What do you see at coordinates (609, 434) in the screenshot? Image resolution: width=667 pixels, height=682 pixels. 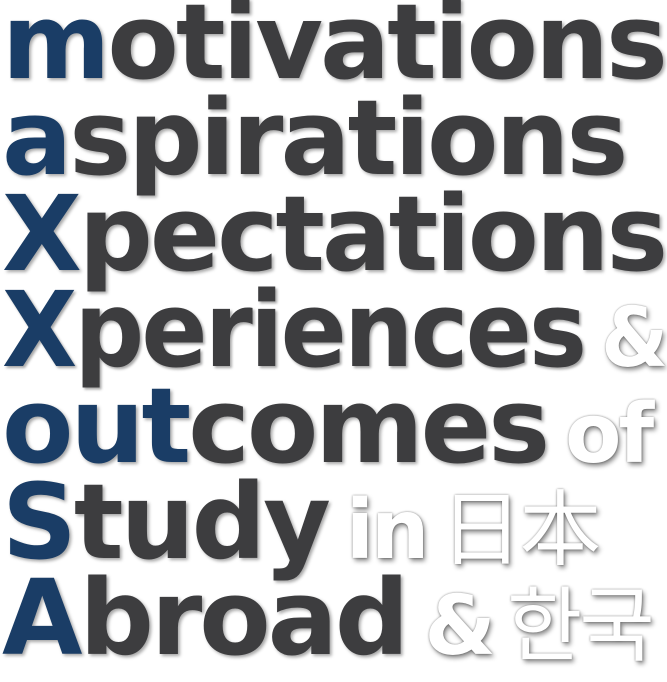 I see `word-of: of` at bounding box center [609, 434].